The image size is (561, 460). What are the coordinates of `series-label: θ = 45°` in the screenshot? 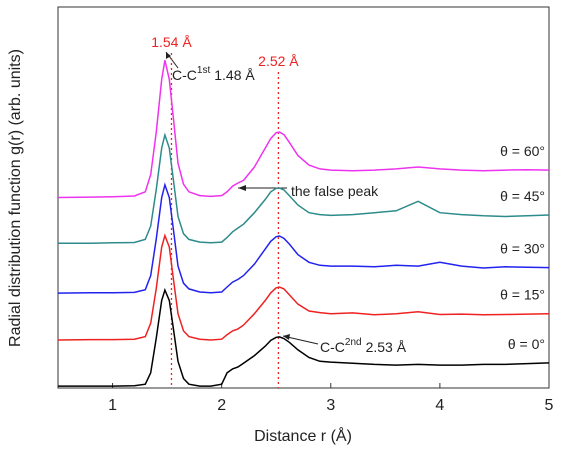 It's located at (522, 196).